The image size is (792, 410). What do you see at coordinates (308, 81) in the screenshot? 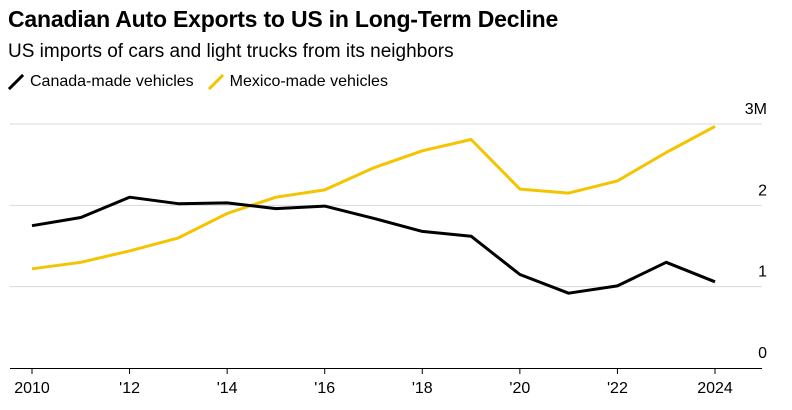
I see `legend-label-mexico: Mexico-made vehicles` at bounding box center [308, 81].